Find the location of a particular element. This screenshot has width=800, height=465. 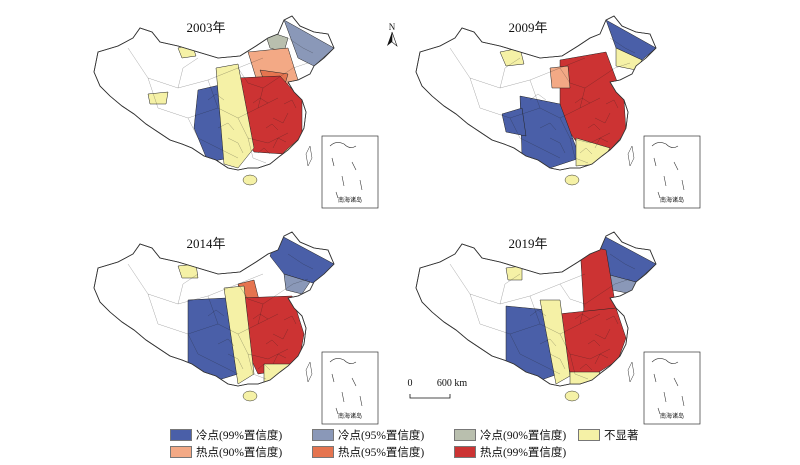

legend-label: 冷点(90%置信度) is located at coordinates (523, 436).